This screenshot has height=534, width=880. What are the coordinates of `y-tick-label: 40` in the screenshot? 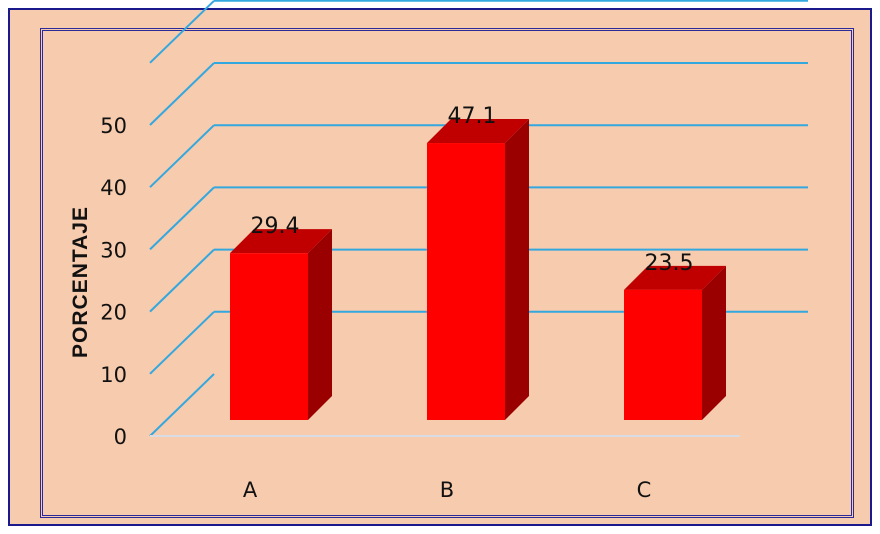 It's located at (113, 188).